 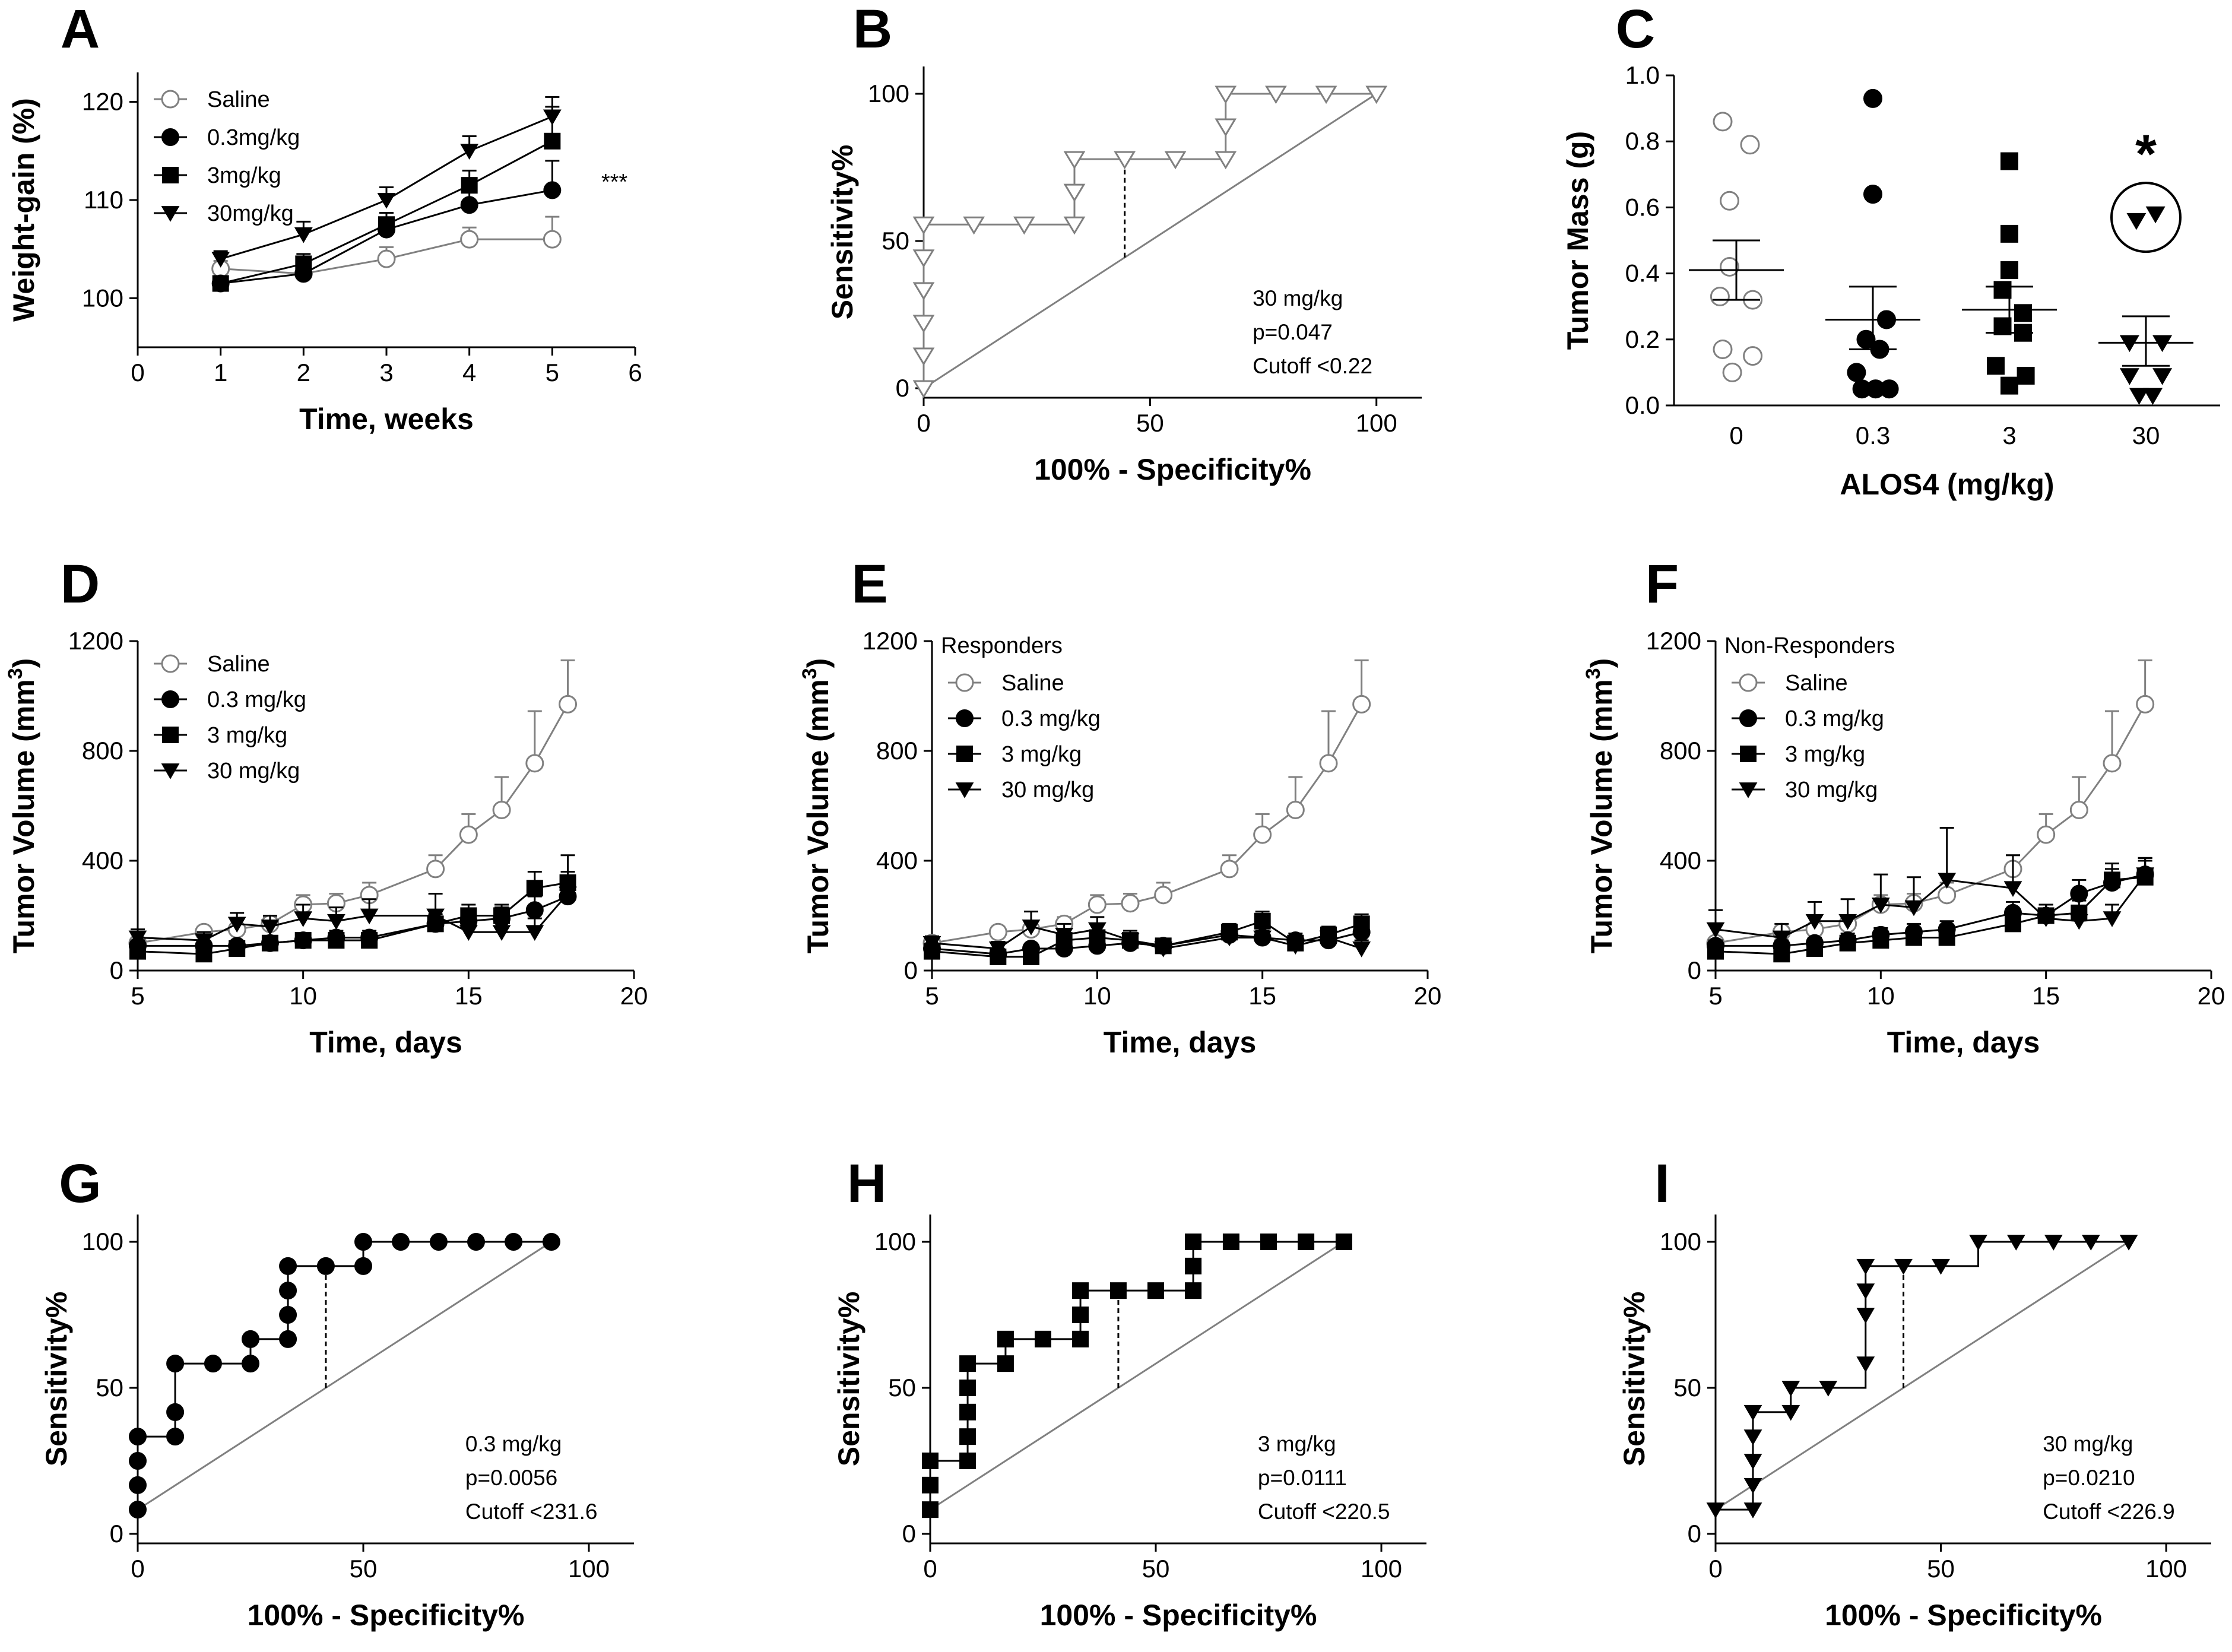 I want to click on x-tick-label: 10, so click(x=303, y=996).